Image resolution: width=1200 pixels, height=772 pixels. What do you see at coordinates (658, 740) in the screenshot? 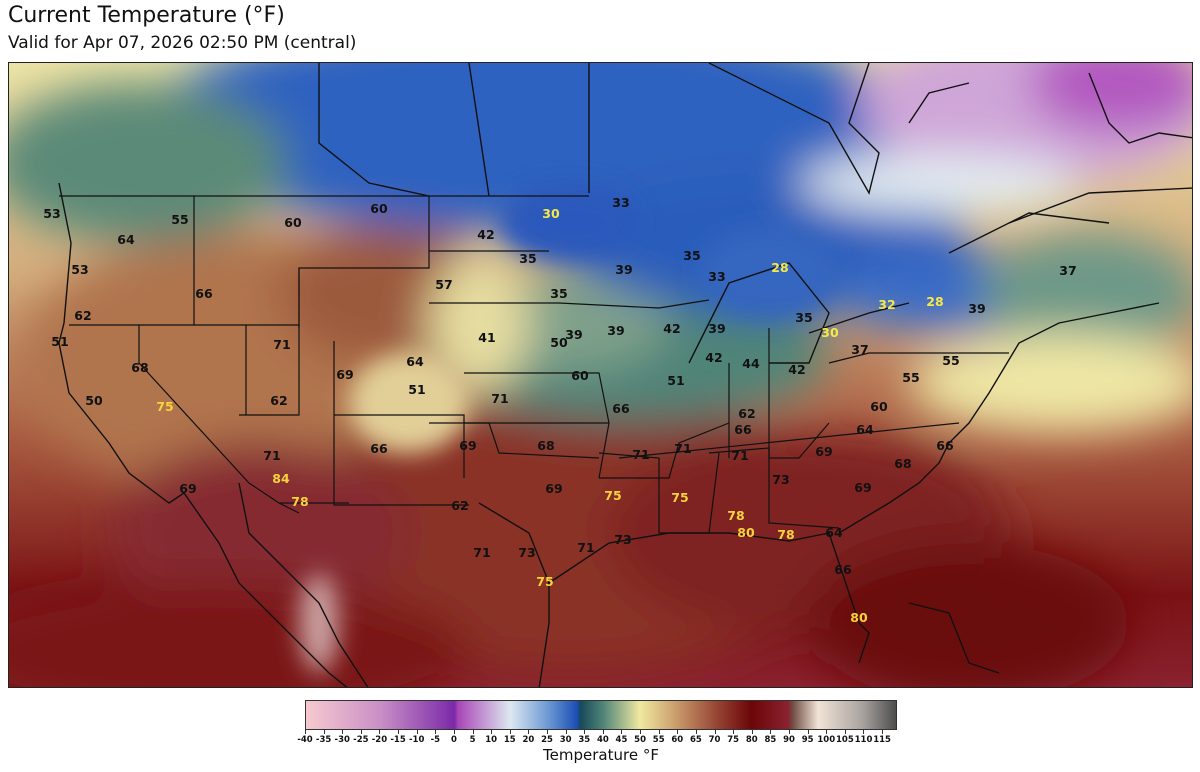
I see `colorbar-tick: 55` at bounding box center [658, 740].